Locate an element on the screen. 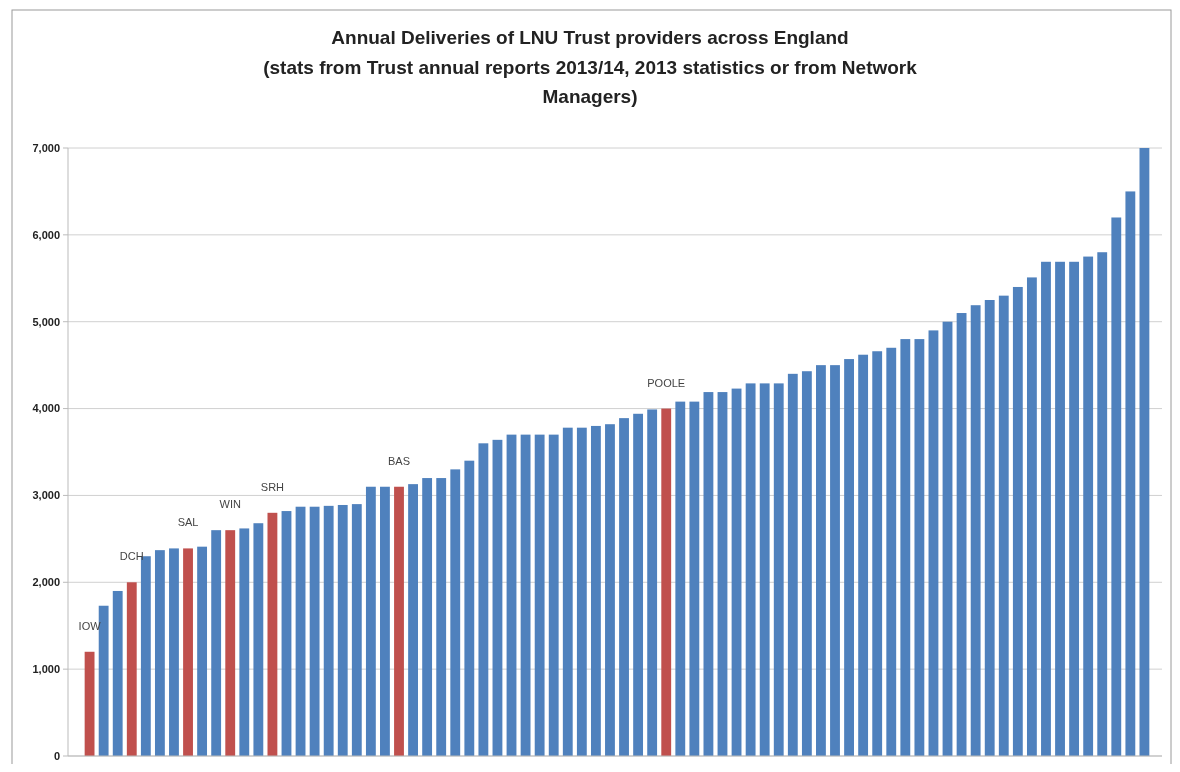 The image size is (1180, 772). y-tick-label: 7,000 is located at coordinates (46, 147).